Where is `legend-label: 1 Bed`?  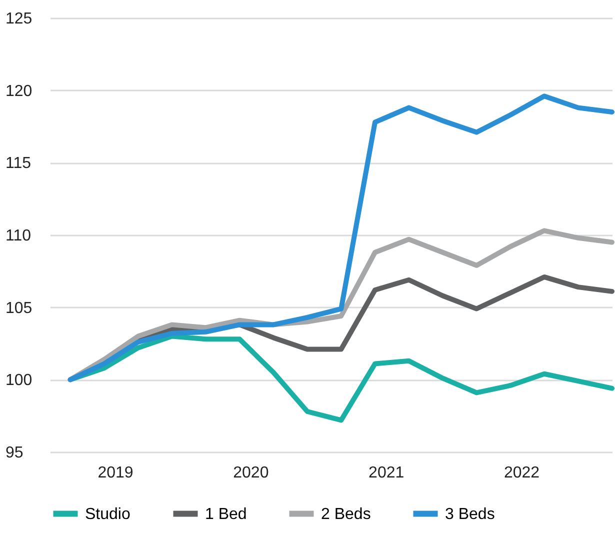 legend-label: 1 Bed is located at coordinates (226, 514).